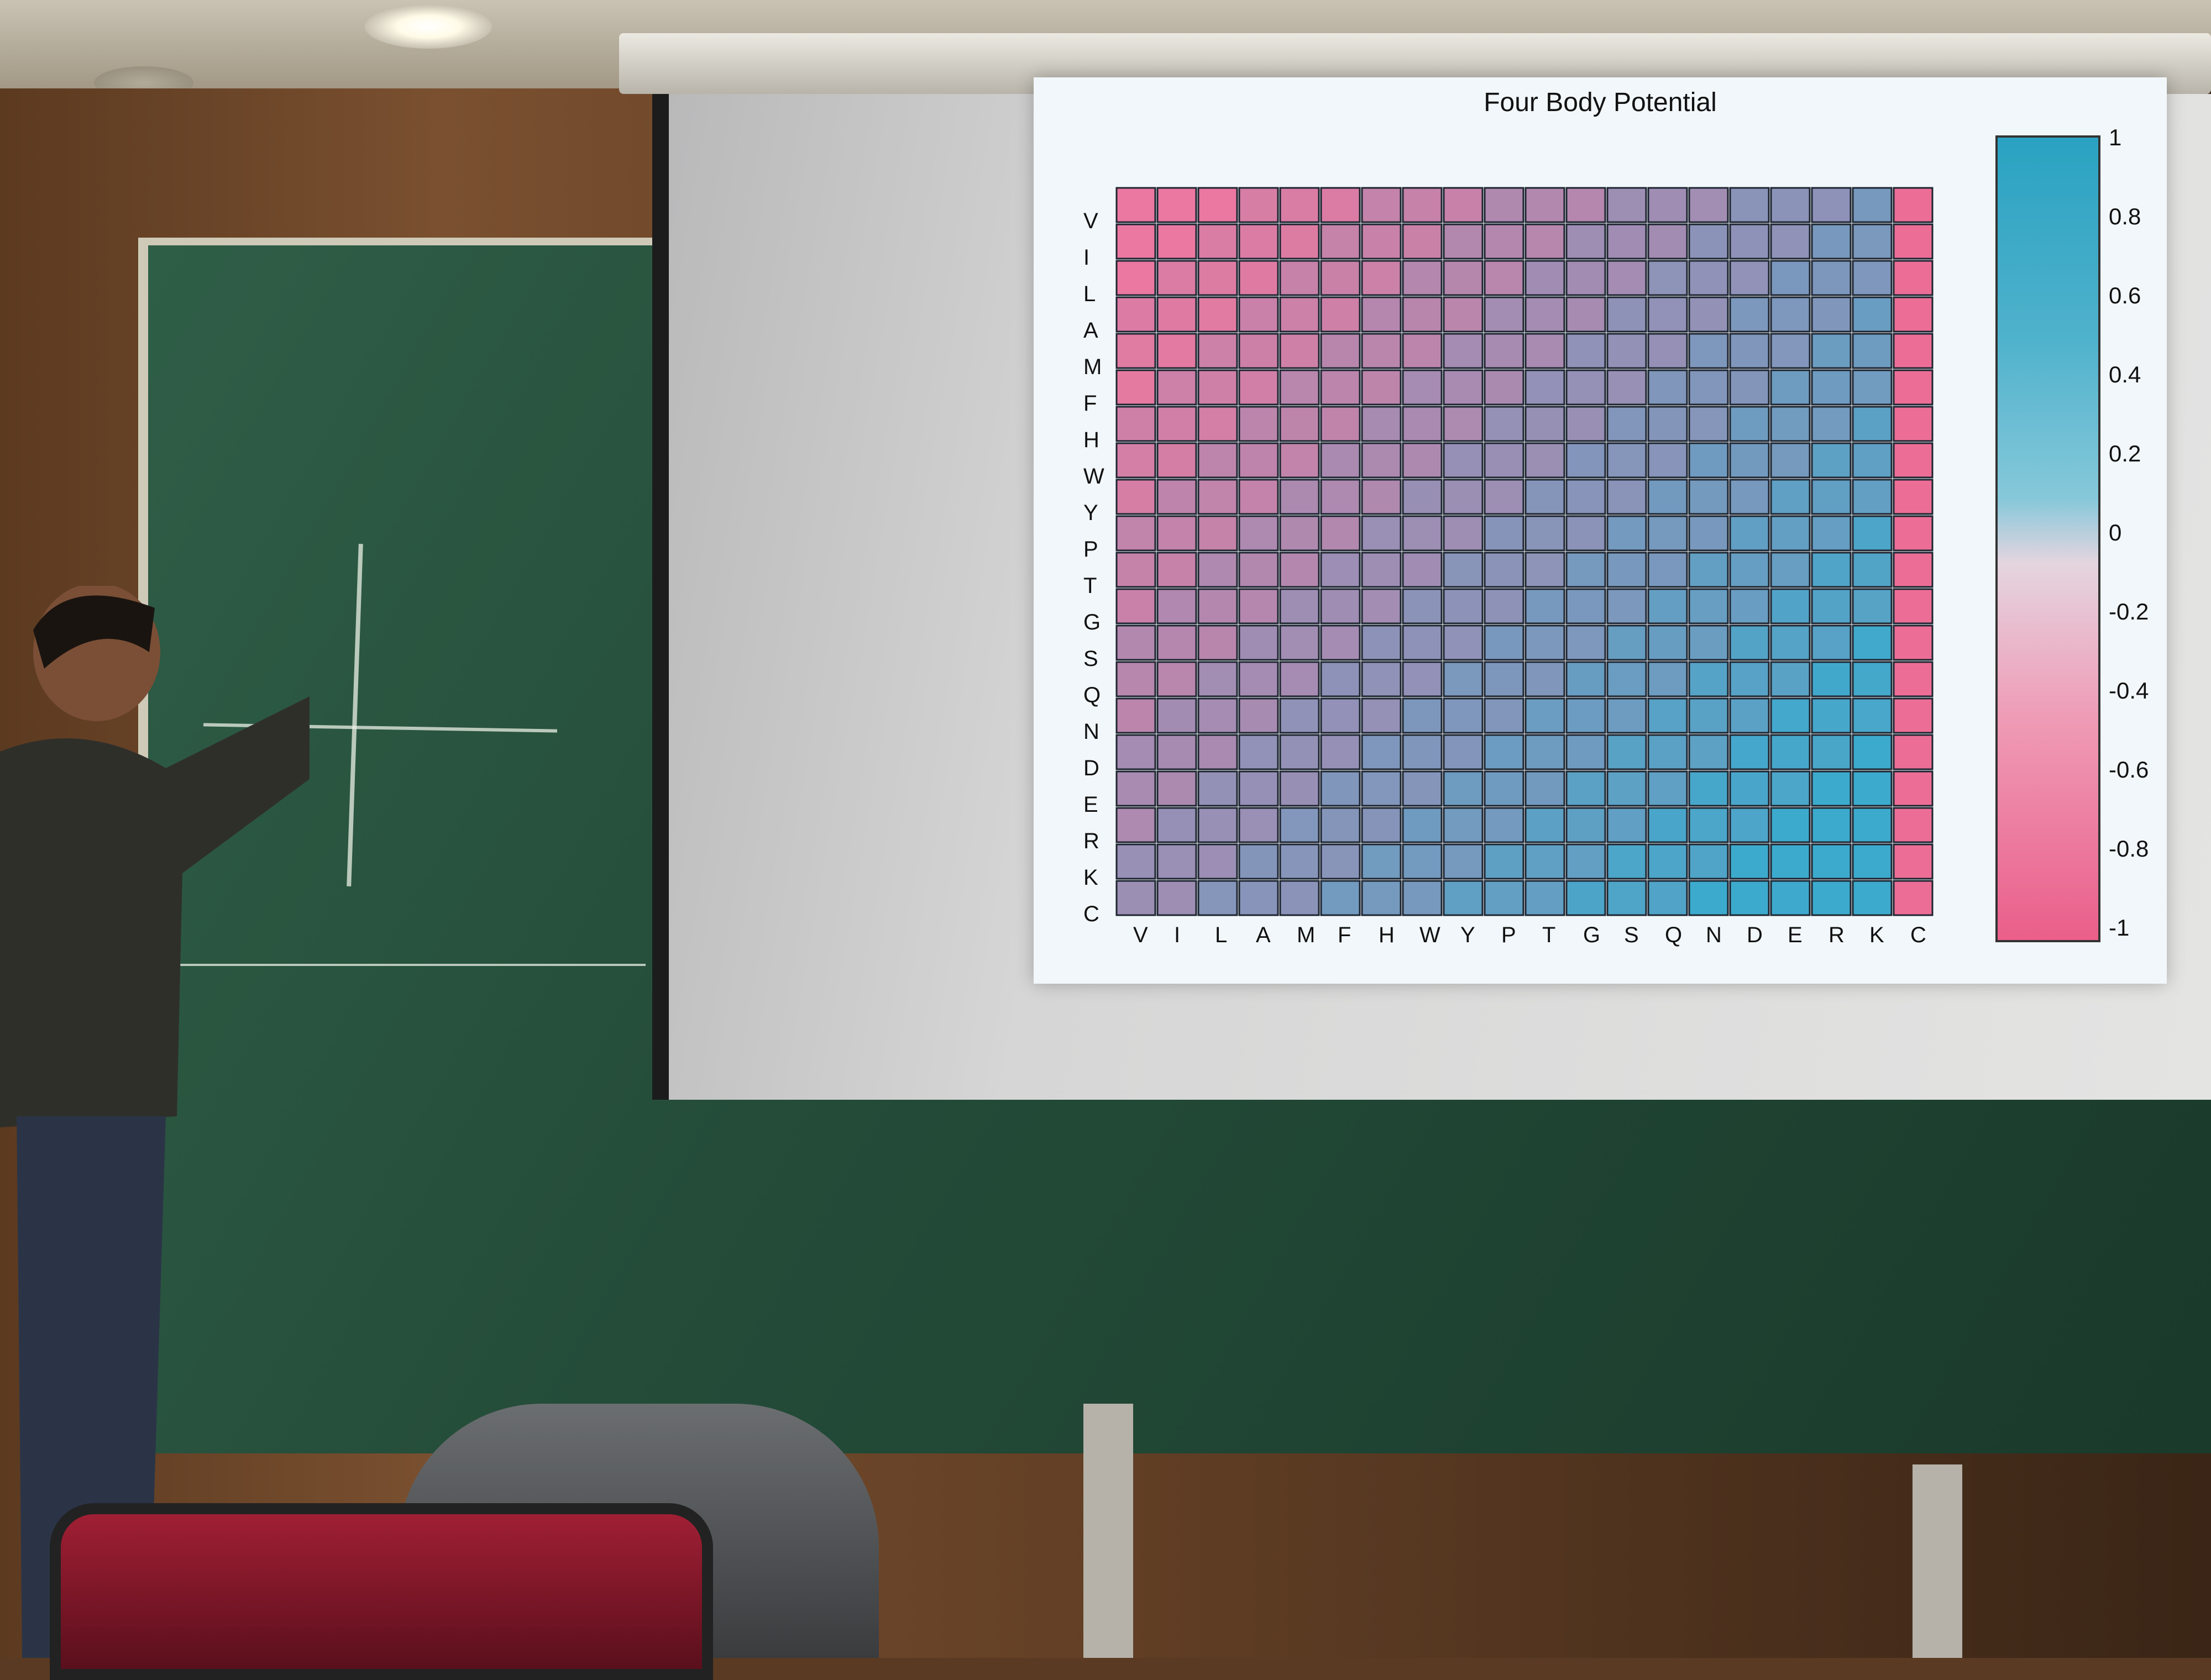 Image resolution: width=2211 pixels, height=1680 pixels. Describe the element at coordinates (1708, 278) in the screenshot. I see `heatmap-cell-L-N` at that location.